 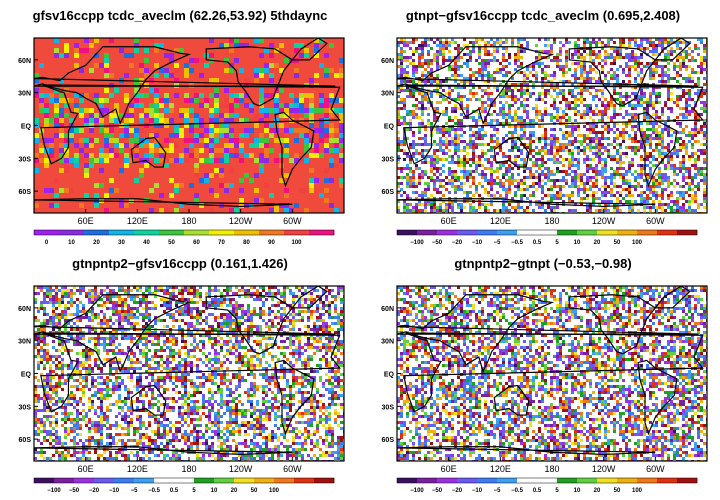 I want to click on colorbar-label: 0.5, so click(x=537, y=491).